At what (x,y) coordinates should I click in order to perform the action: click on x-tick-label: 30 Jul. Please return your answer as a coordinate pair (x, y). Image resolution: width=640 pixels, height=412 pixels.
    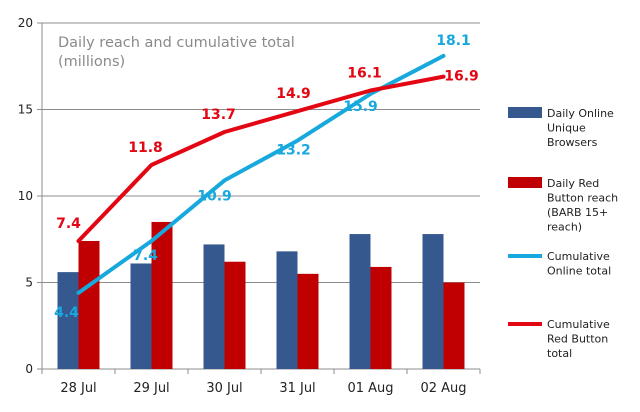
    Looking at the image, I should click on (224, 388).